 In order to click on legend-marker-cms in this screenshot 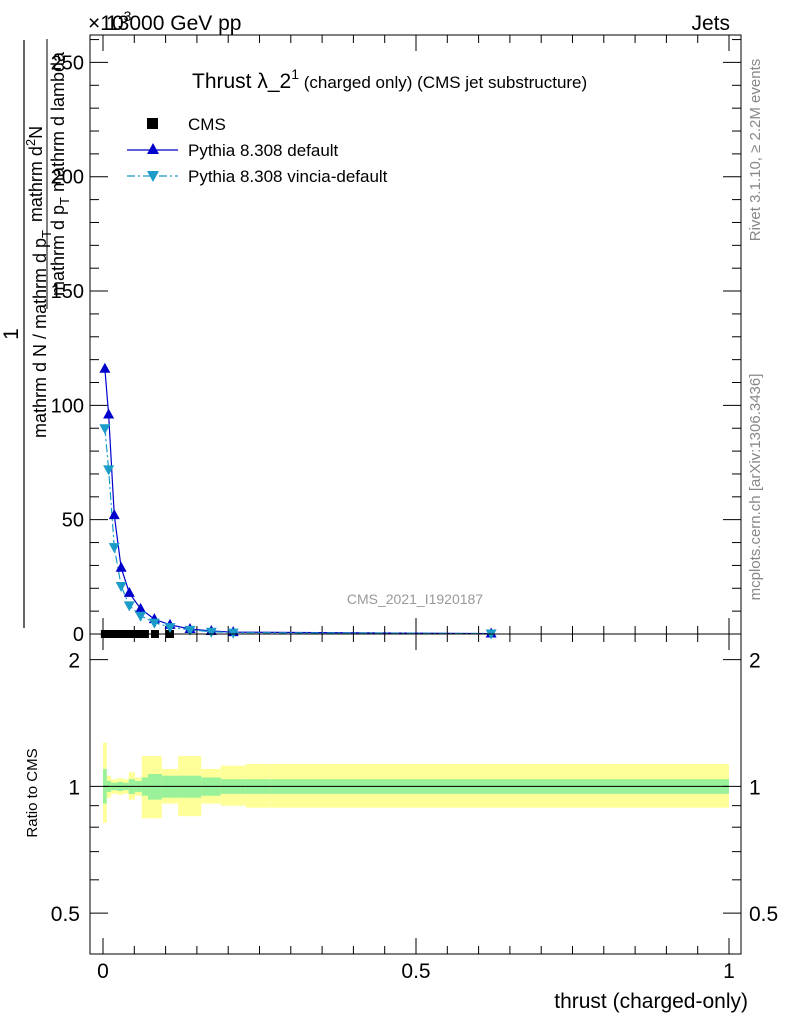, I will do `click(152, 123)`.